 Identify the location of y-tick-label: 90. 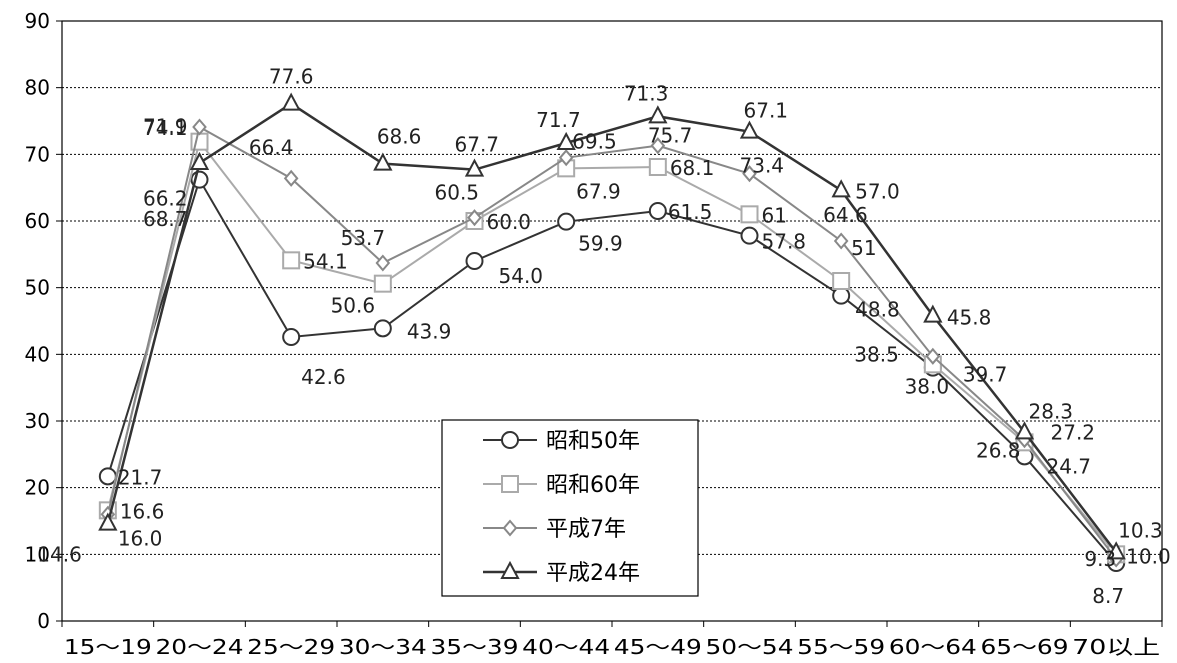
(37, 21).